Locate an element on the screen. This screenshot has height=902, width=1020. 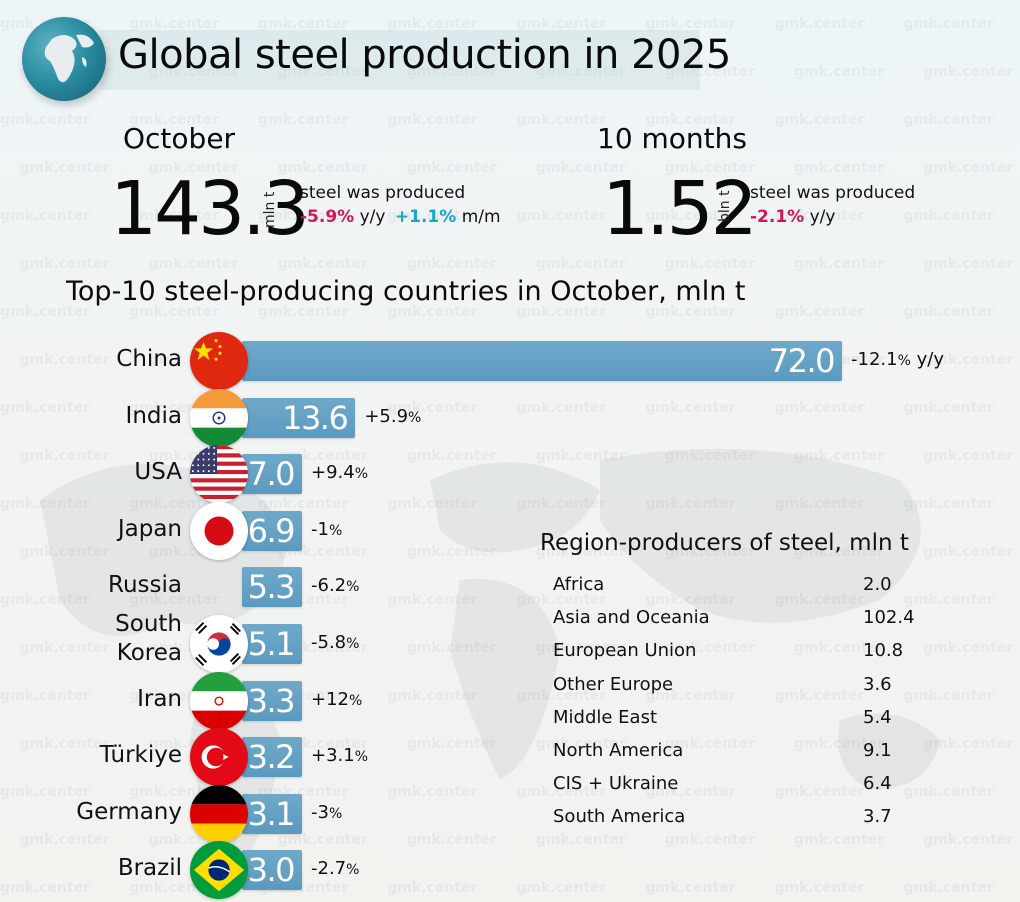
october-mom-label: m/m is located at coordinates (481, 217).